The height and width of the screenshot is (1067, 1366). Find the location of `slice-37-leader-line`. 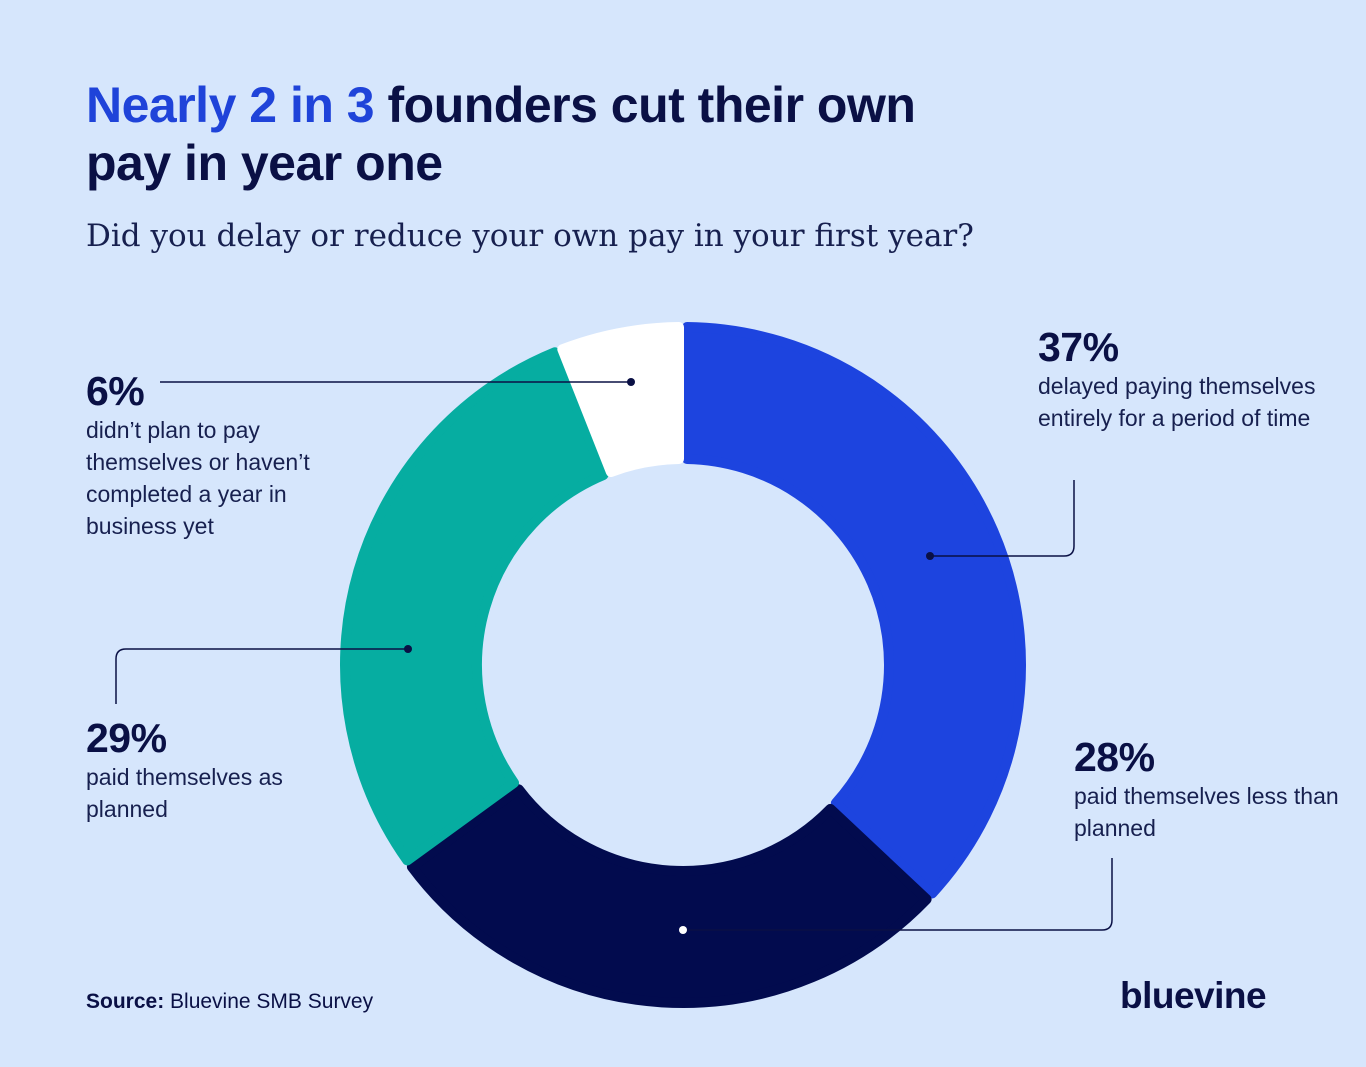

slice-37-leader-line is located at coordinates (1002, 518).